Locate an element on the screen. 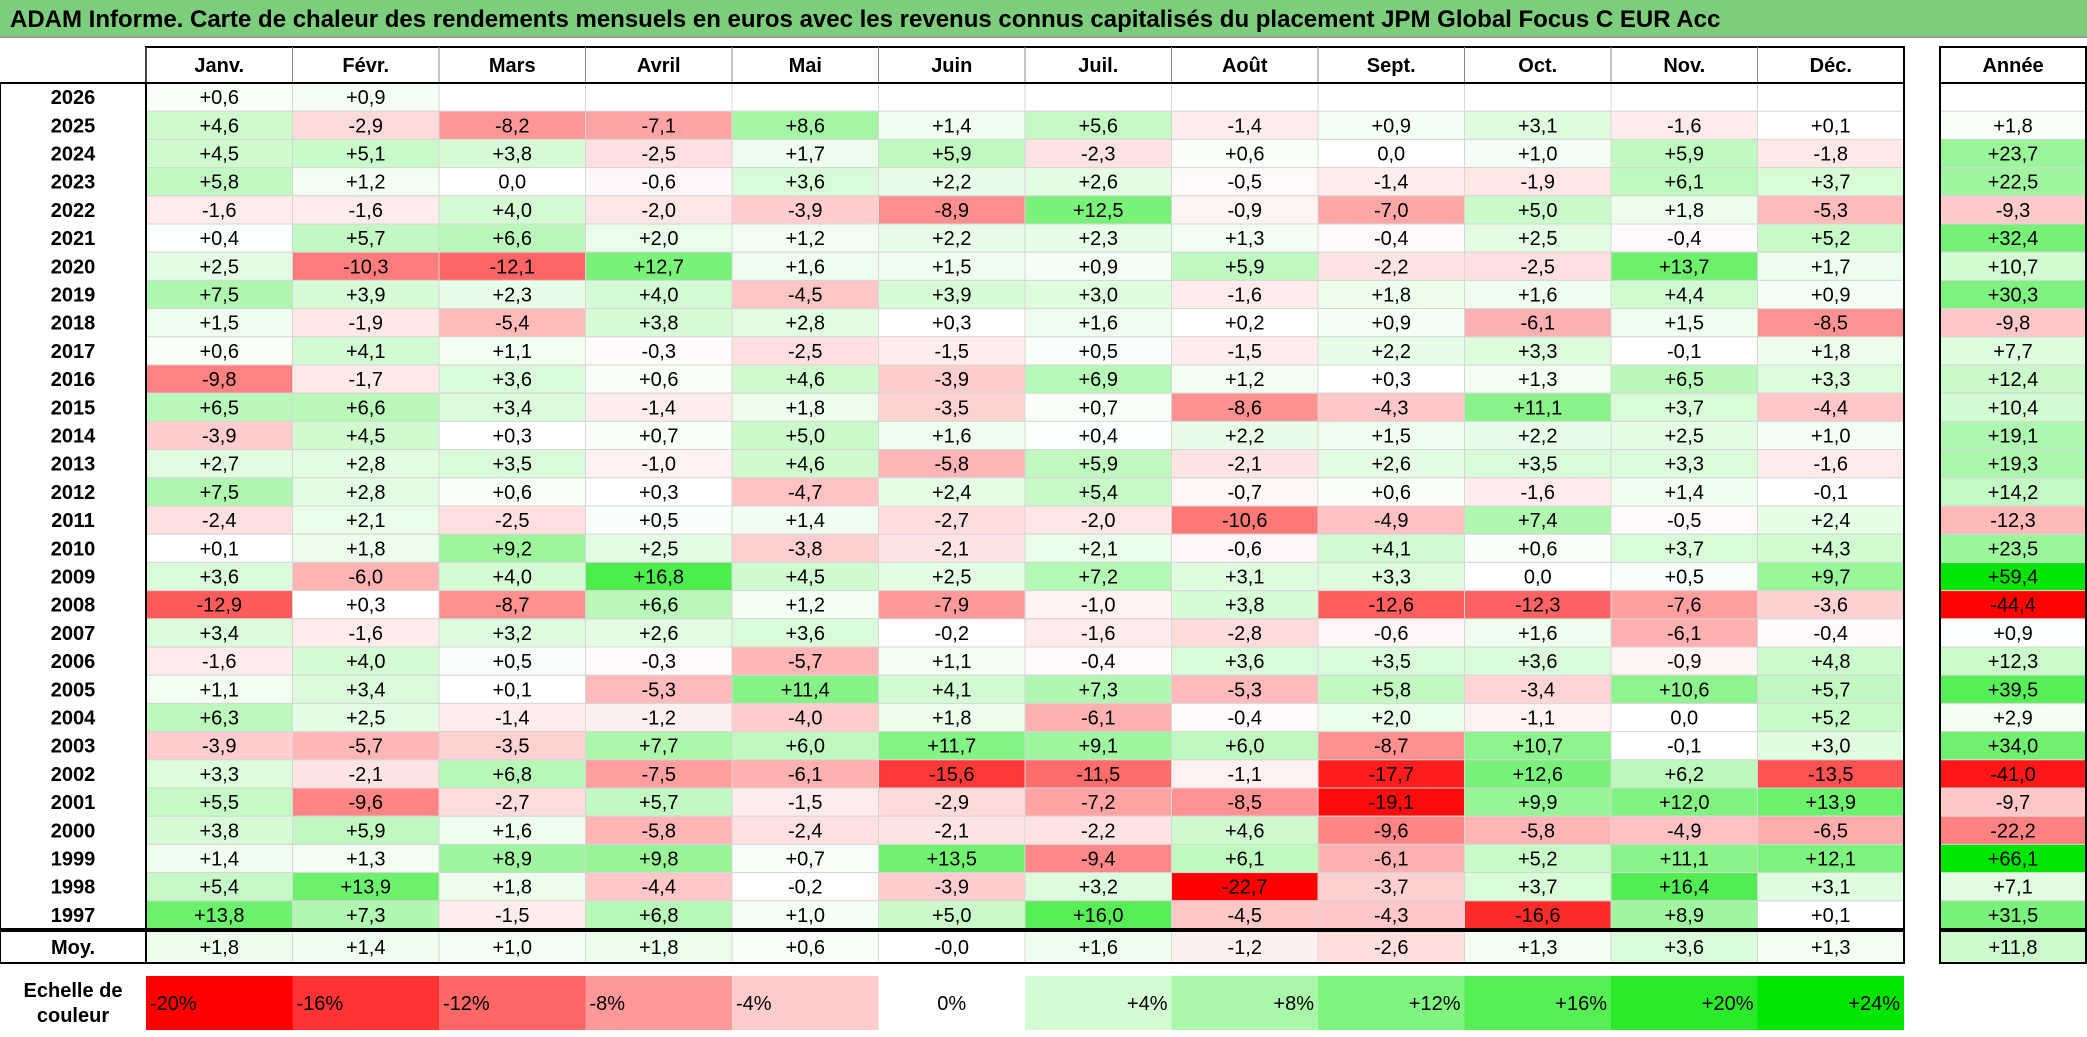 This screenshot has width=2087, height=1037. cell-value: -3,6 is located at coordinates (1831, 606).